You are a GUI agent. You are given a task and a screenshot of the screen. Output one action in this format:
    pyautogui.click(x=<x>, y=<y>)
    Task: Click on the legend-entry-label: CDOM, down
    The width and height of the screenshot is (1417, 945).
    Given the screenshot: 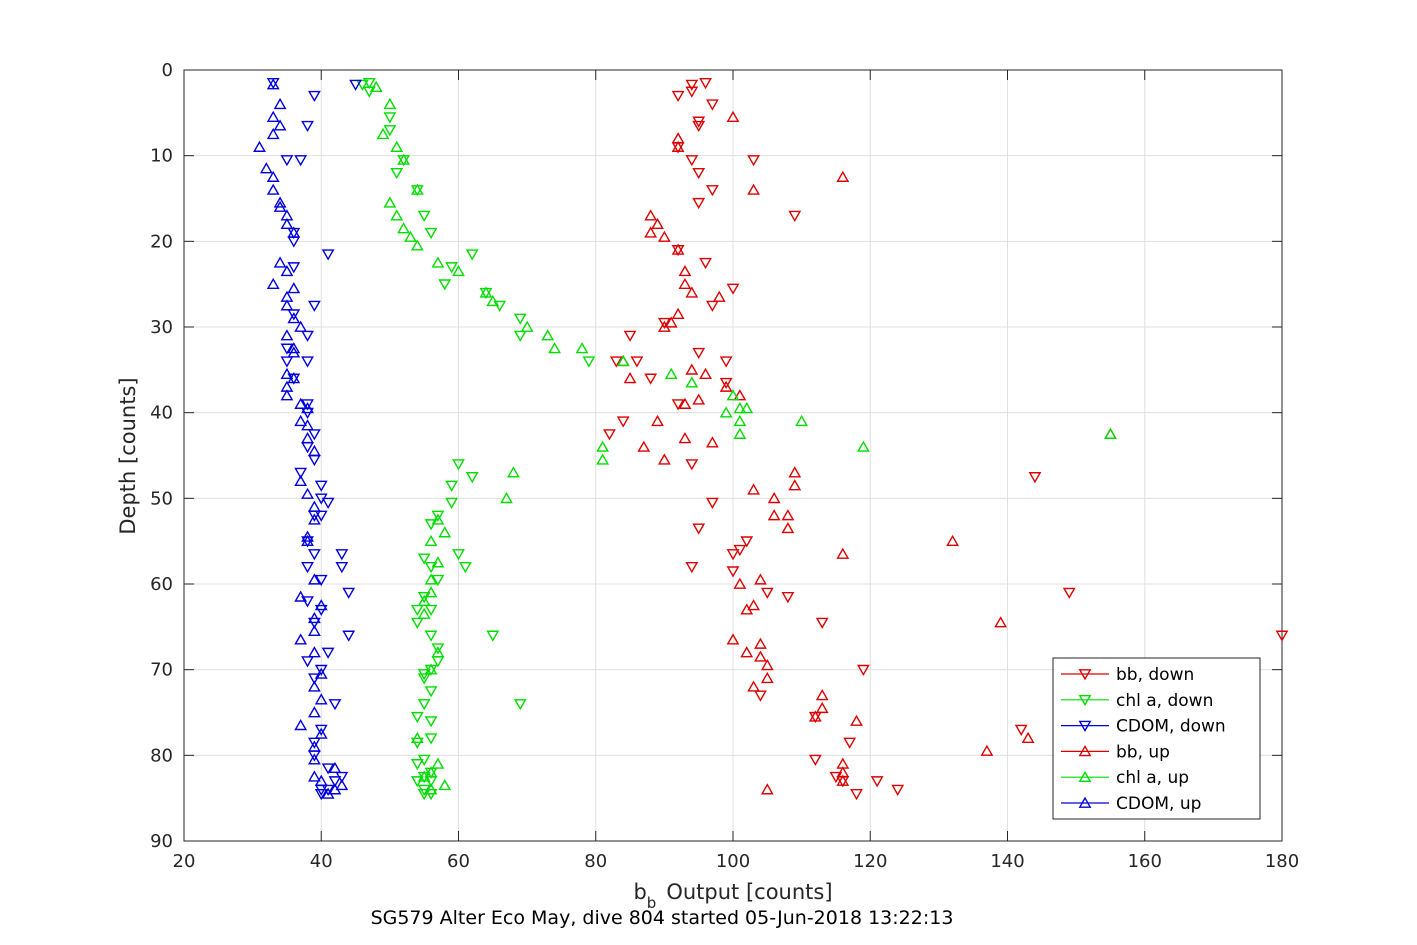 What is the action you would take?
    pyautogui.click(x=1171, y=727)
    